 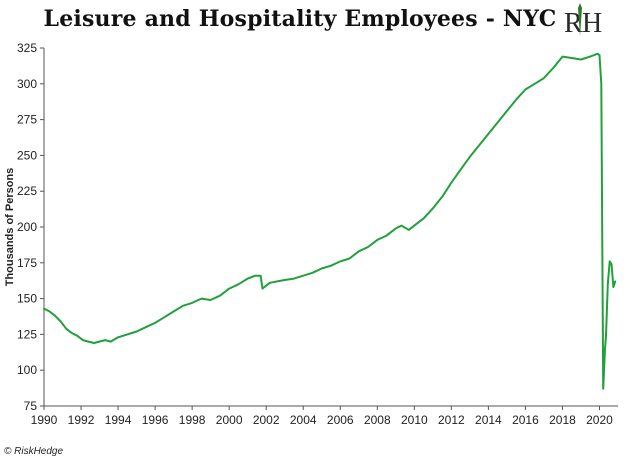 What do you see at coordinates (592, 23) in the screenshot?
I see `logo-lettering-h: H` at bounding box center [592, 23].